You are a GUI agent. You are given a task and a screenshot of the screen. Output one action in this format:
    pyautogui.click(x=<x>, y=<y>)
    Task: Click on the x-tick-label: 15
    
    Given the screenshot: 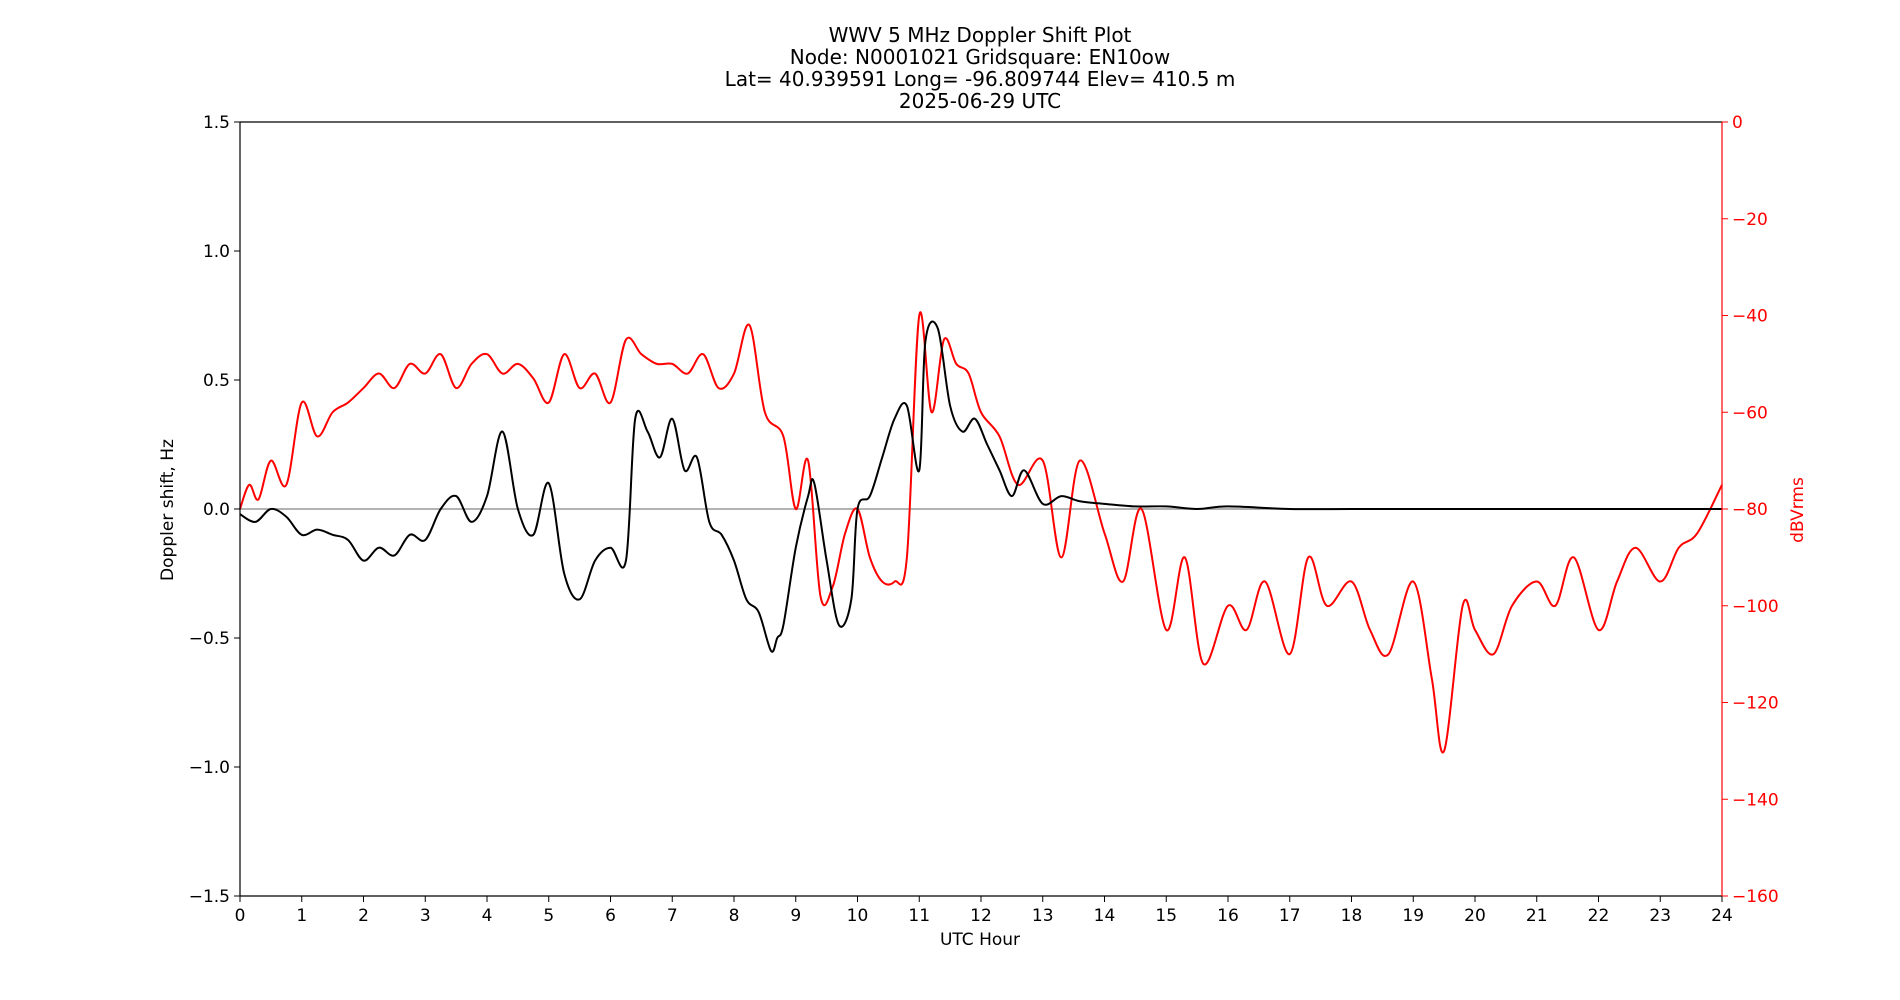 What is the action you would take?
    pyautogui.click(x=1166, y=916)
    